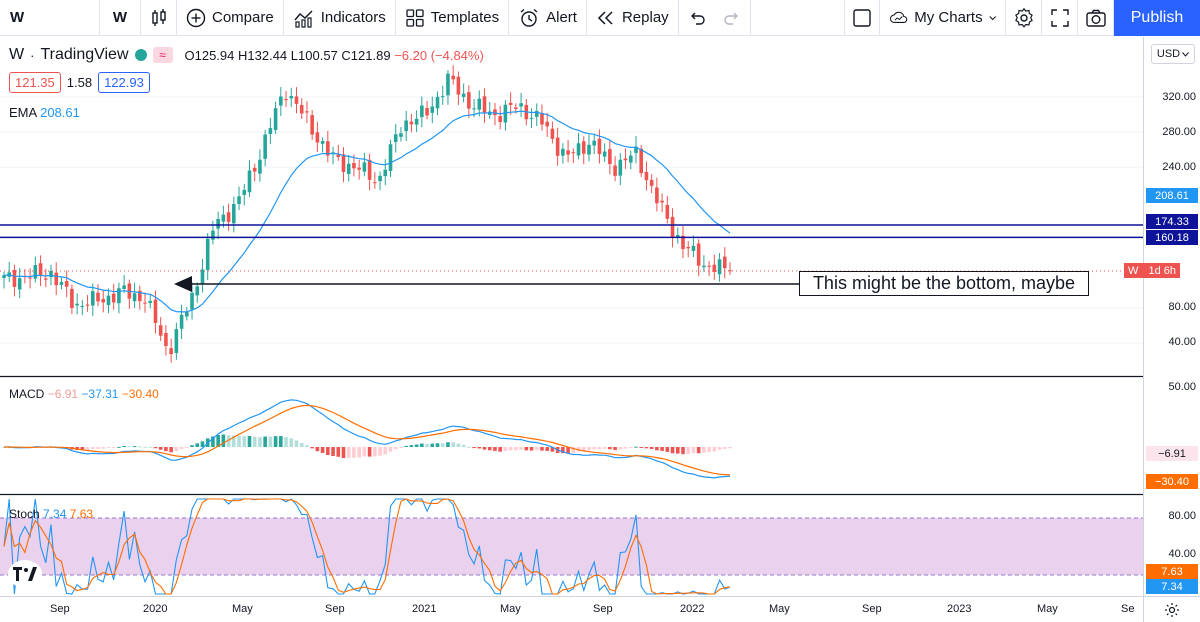 This screenshot has width=1200, height=622. Describe the element at coordinates (944, 283) in the screenshot. I see `annotation-callout: This might be the bottom, maybe` at that location.